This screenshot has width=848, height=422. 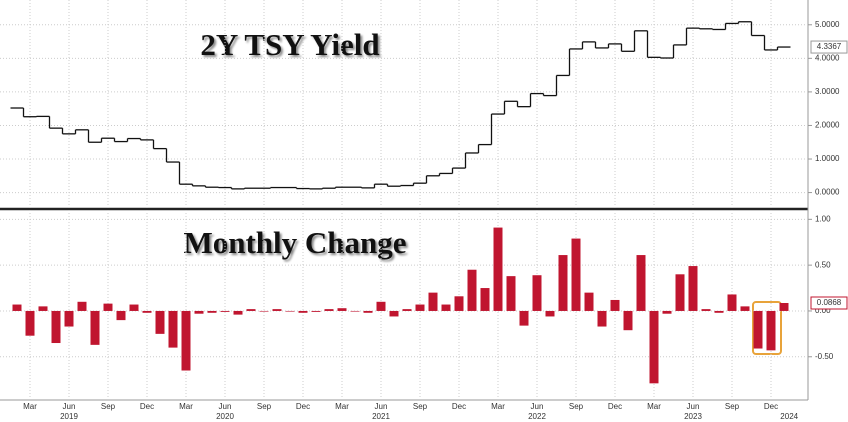 I want to click on y-tick-label: 0.00, so click(x=823, y=310).